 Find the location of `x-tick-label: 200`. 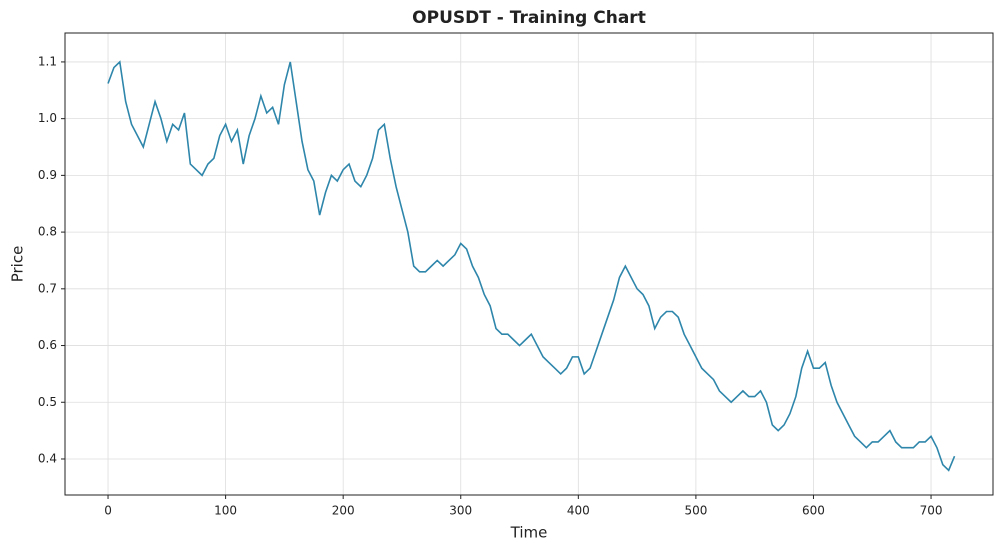

x-tick-label: 200 is located at coordinates (343, 511).